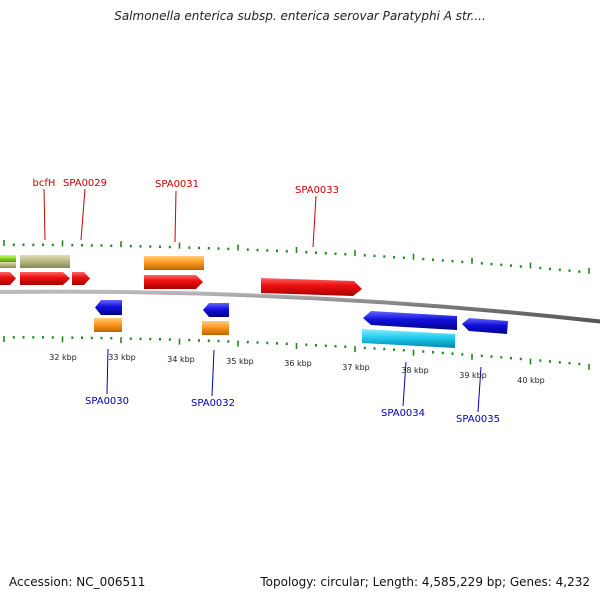 The image size is (600, 600). Describe the element at coordinates (240, 361) in the screenshot. I see `scale-label: 35 kbp` at that location.